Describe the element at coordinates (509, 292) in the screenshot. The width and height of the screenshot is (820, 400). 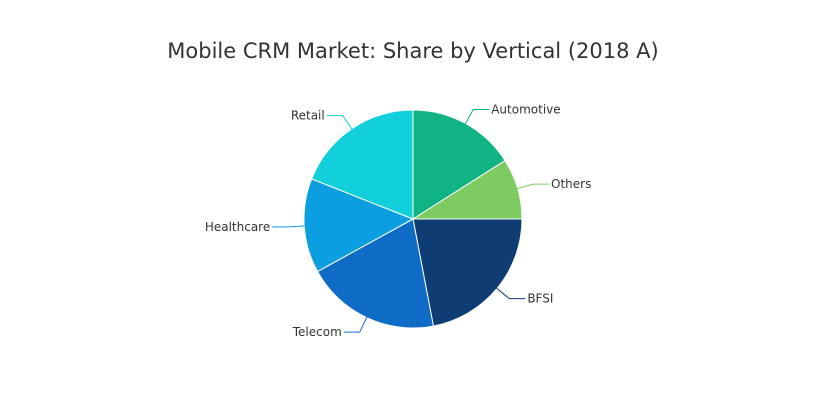
I see `connector-bfsi` at that location.